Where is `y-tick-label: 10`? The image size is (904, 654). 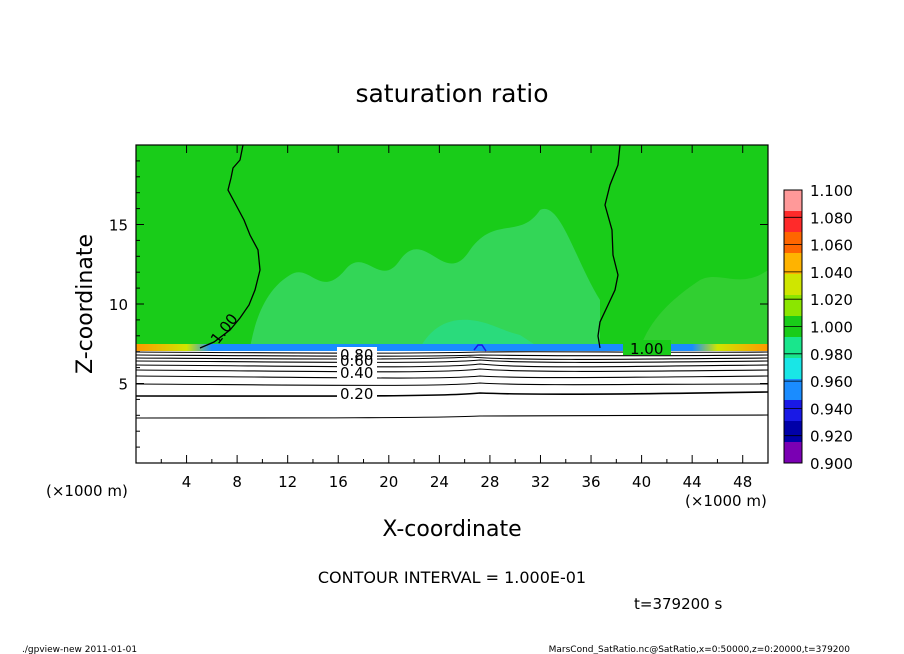
y-tick-label: 10 is located at coordinates (118, 305).